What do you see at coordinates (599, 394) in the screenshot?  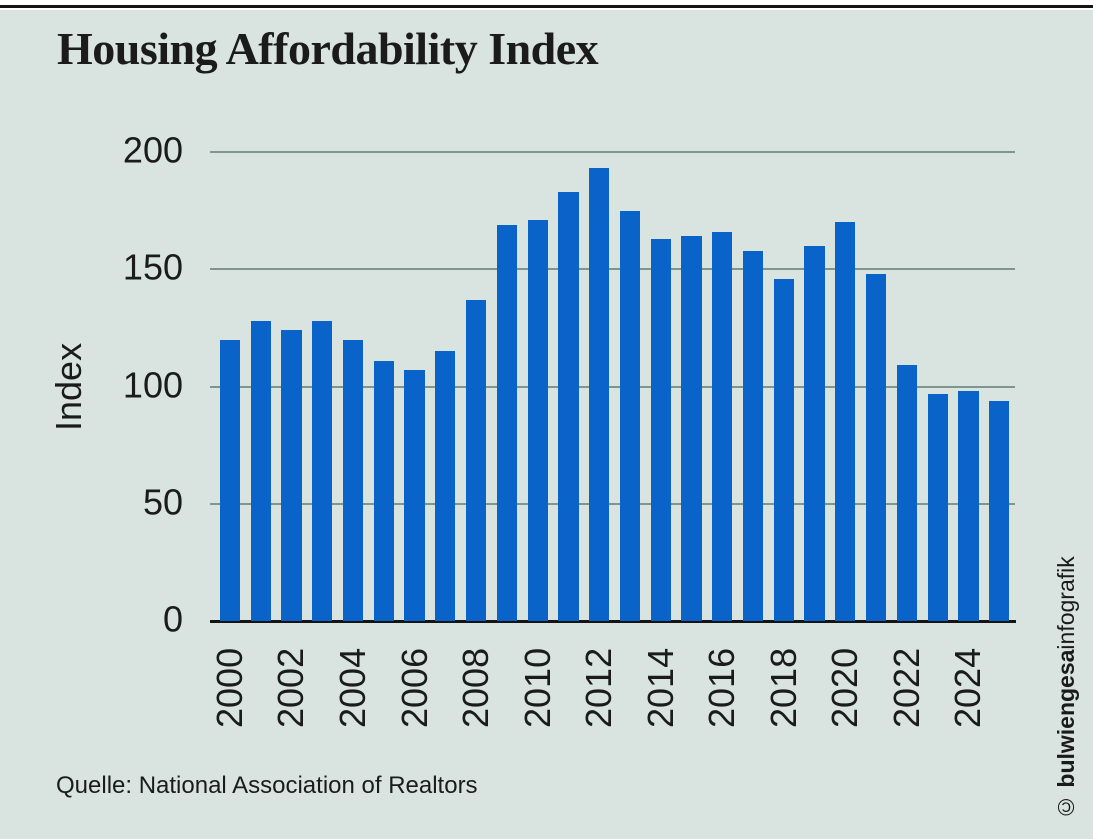 I see `bar-2012` at bounding box center [599, 394].